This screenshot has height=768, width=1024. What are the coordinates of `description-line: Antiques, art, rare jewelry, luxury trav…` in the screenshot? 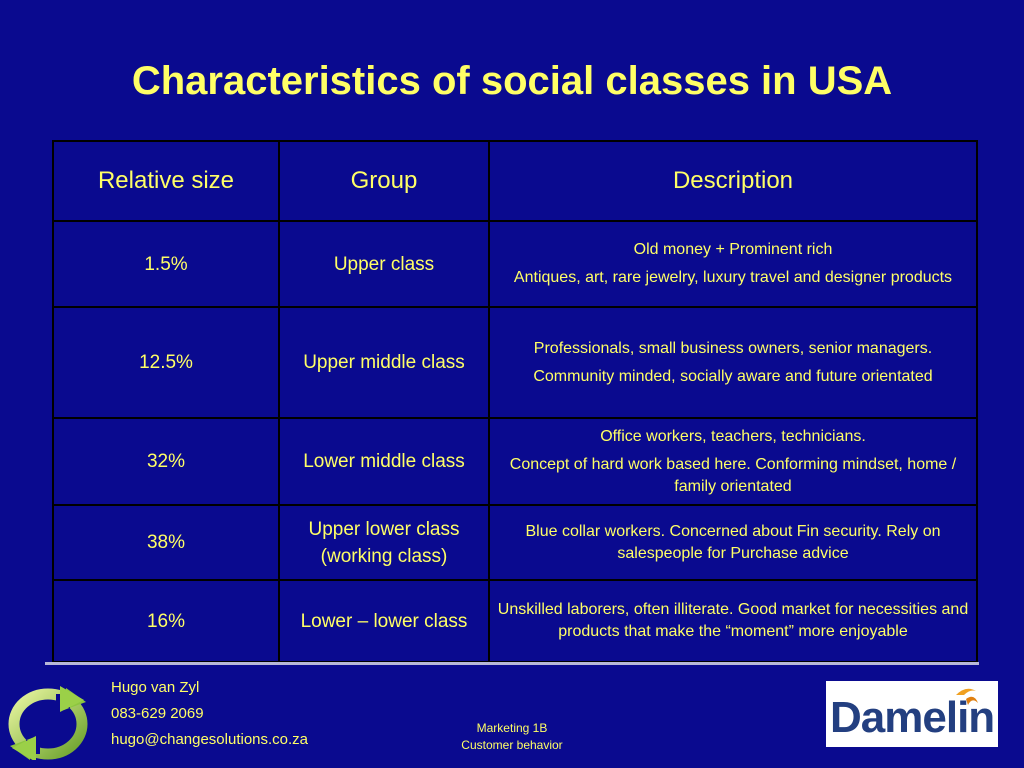 It's located at (733, 277).